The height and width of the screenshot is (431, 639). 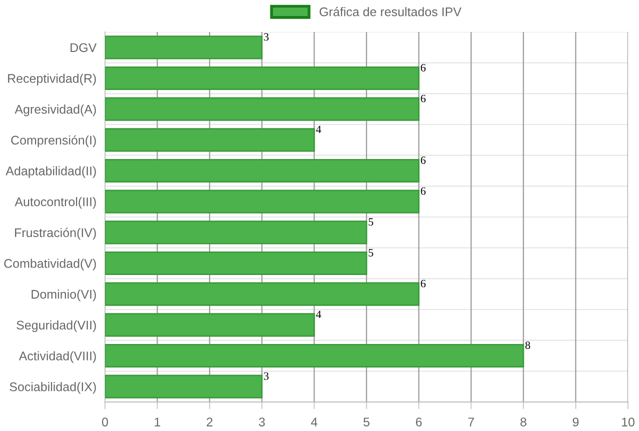 What do you see at coordinates (419, 422) in the screenshot?
I see `x-tick-label: 6` at bounding box center [419, 422].